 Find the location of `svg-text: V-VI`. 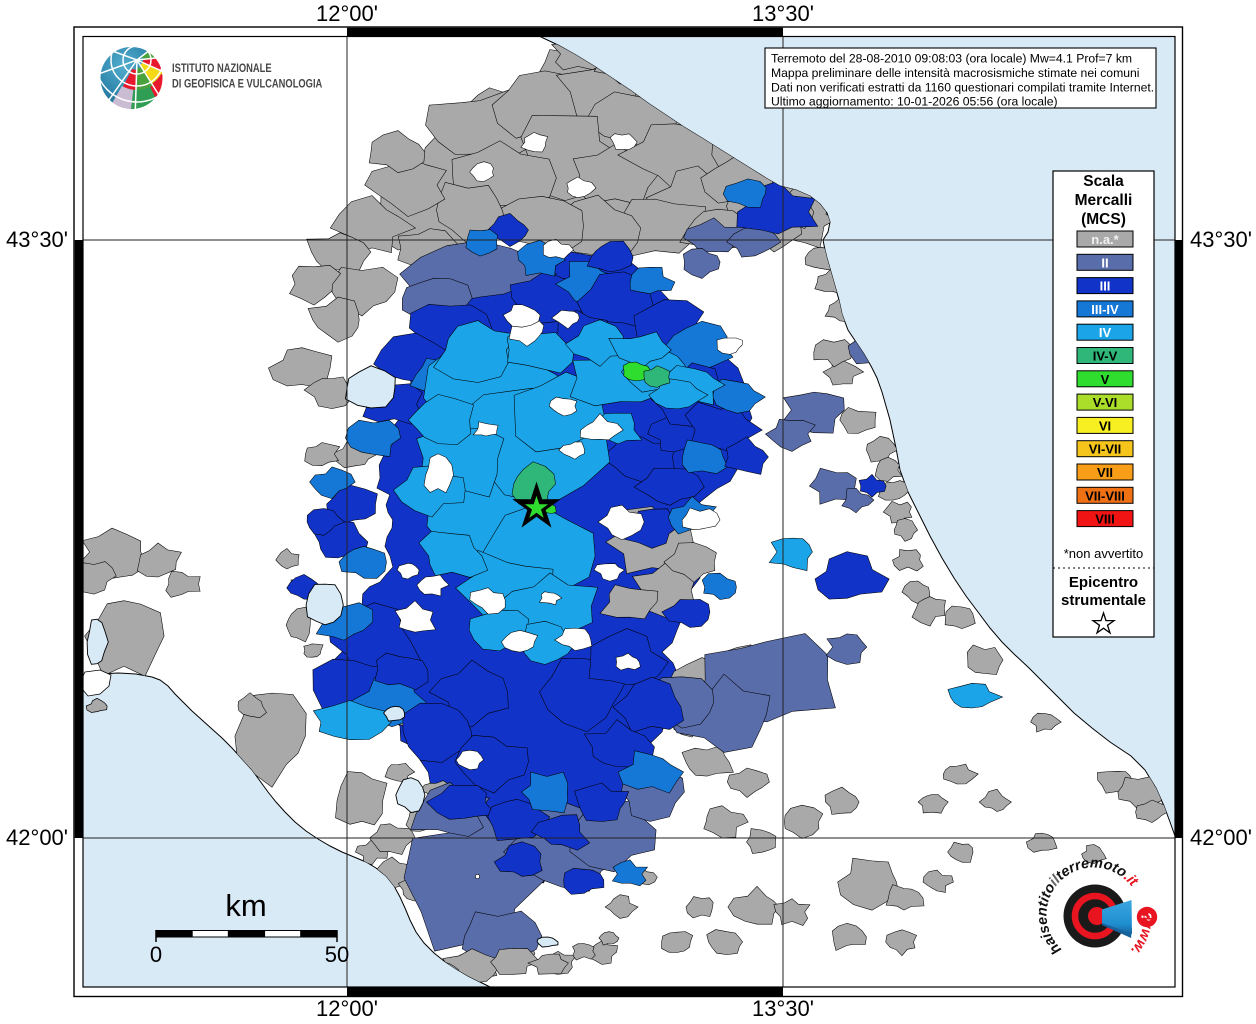

svg-text: V-VI is located at coordinates (1105, 402).